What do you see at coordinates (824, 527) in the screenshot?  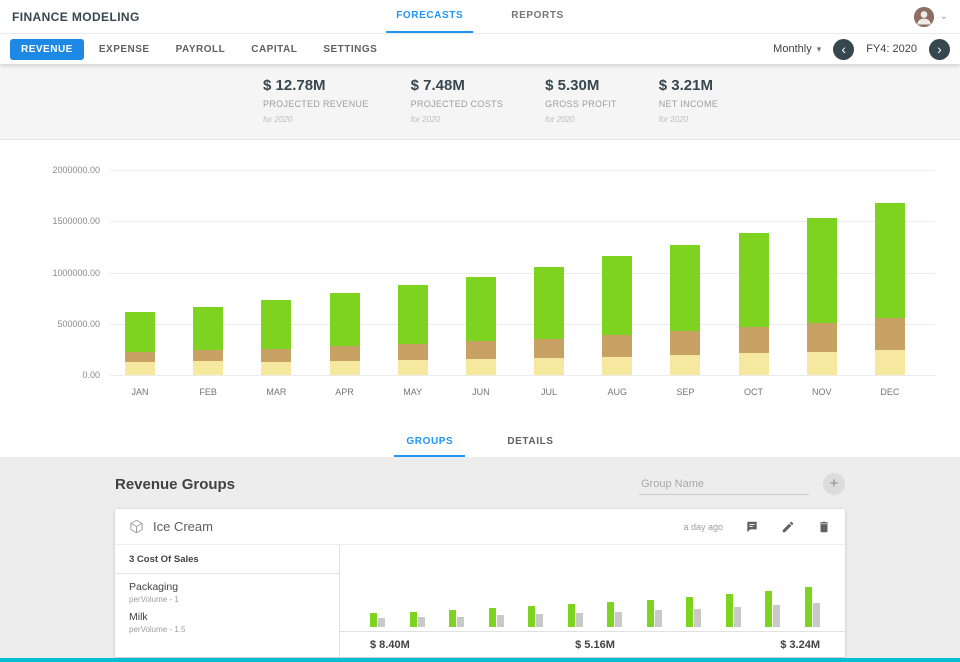 I see `delete-icon` at bounding box center [824, 527].